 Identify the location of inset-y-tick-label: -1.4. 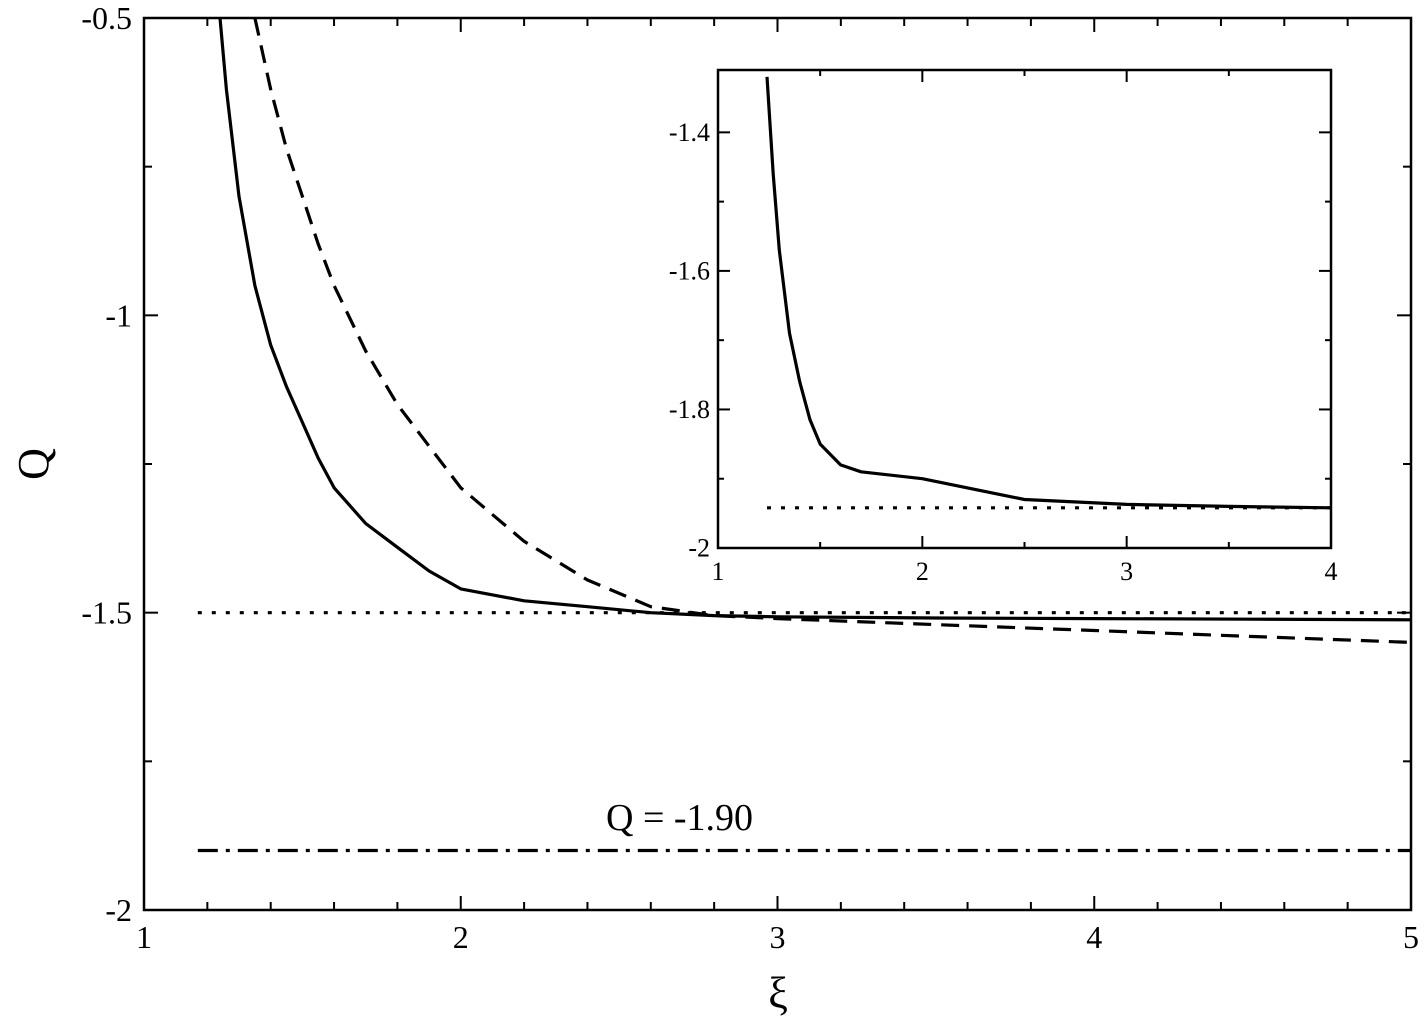
(689, 132).